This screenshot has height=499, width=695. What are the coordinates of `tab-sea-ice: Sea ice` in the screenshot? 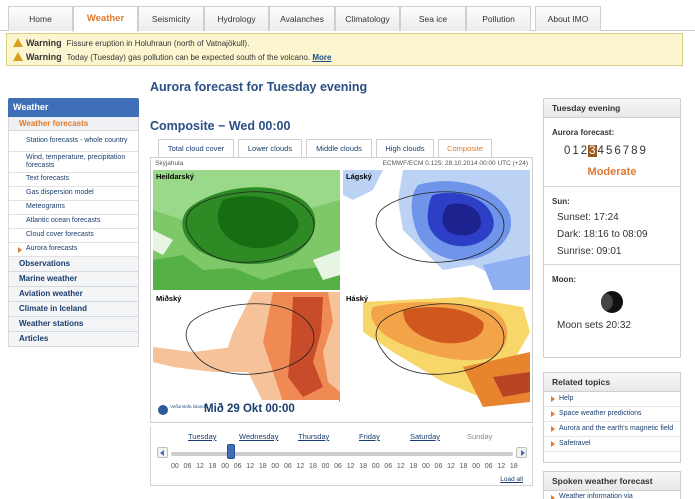 It's located at (433, 18).